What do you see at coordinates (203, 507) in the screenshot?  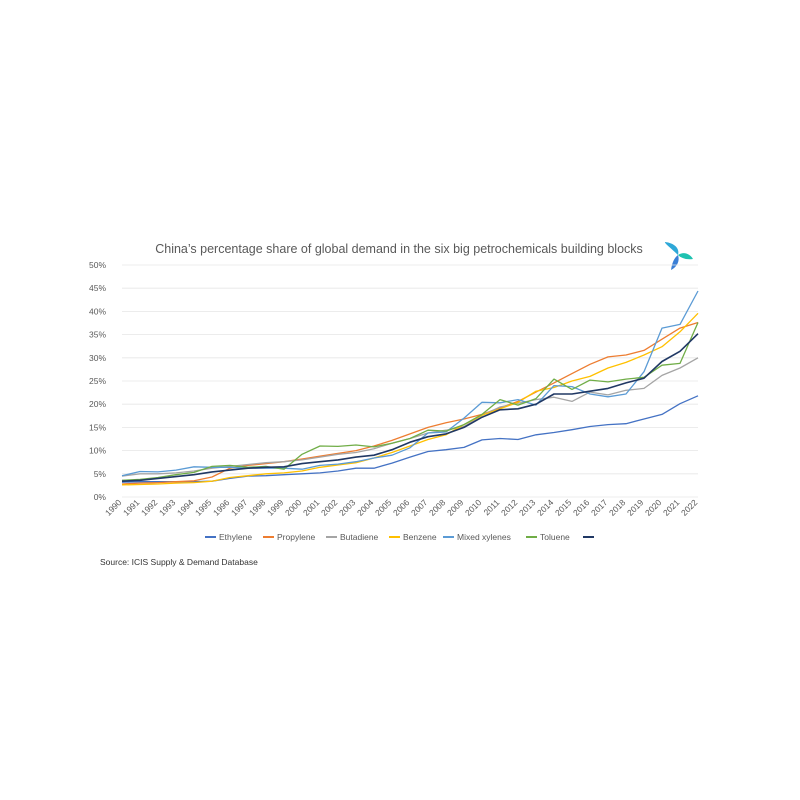 I see `x-tick-label: 1995` at bounding box center [203, 507].